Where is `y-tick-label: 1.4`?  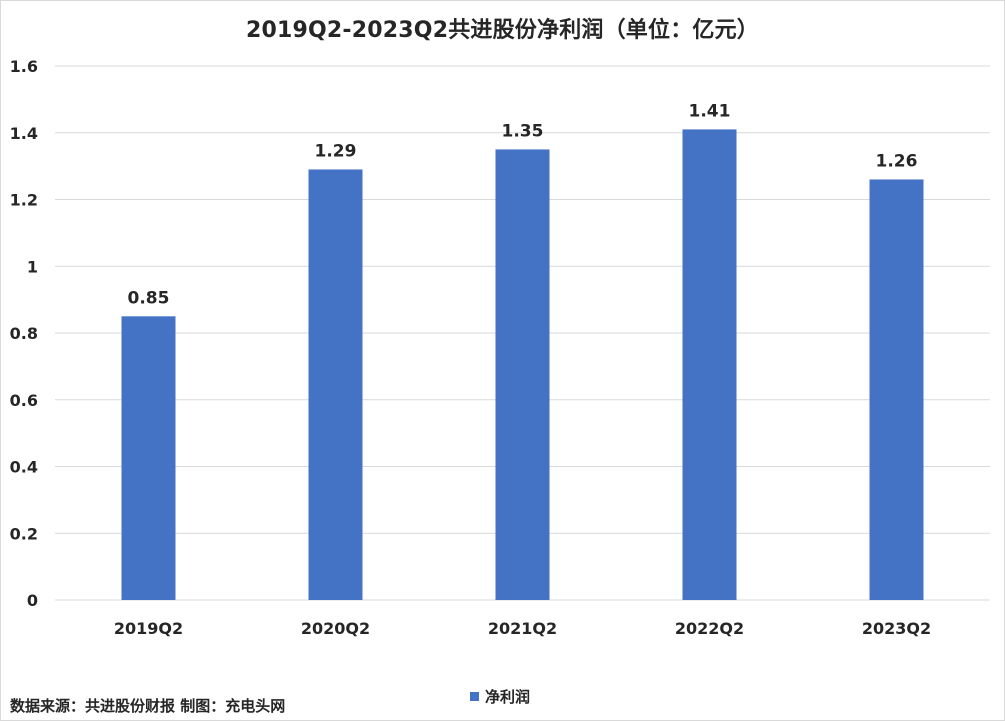 y-tick-label: 1.4 is located at coordinates (24, 133).